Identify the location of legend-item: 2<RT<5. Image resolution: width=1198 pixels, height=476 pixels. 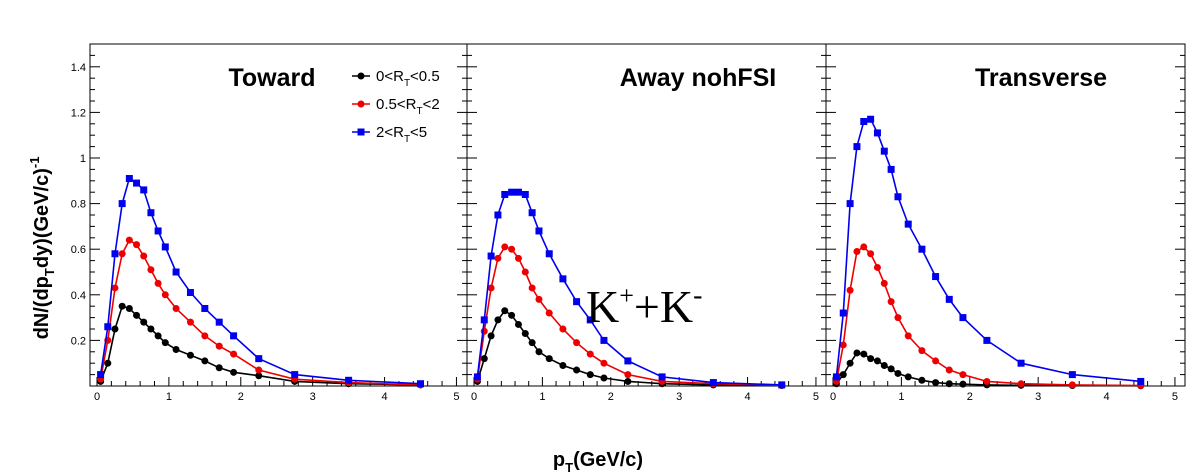
(389, 134).